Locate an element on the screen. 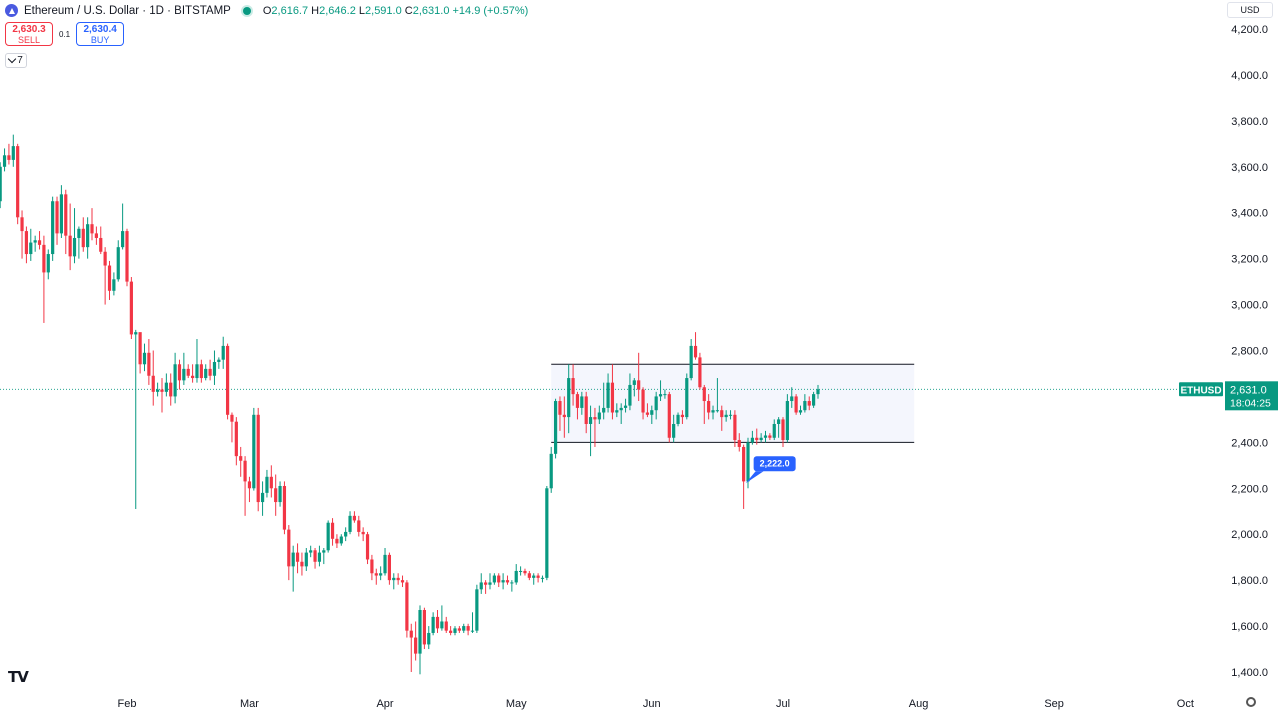 Image resolution: width=1280 pixels, height=715 pixels. time-tick-label: Sep is located at coordinates (1054, 704).